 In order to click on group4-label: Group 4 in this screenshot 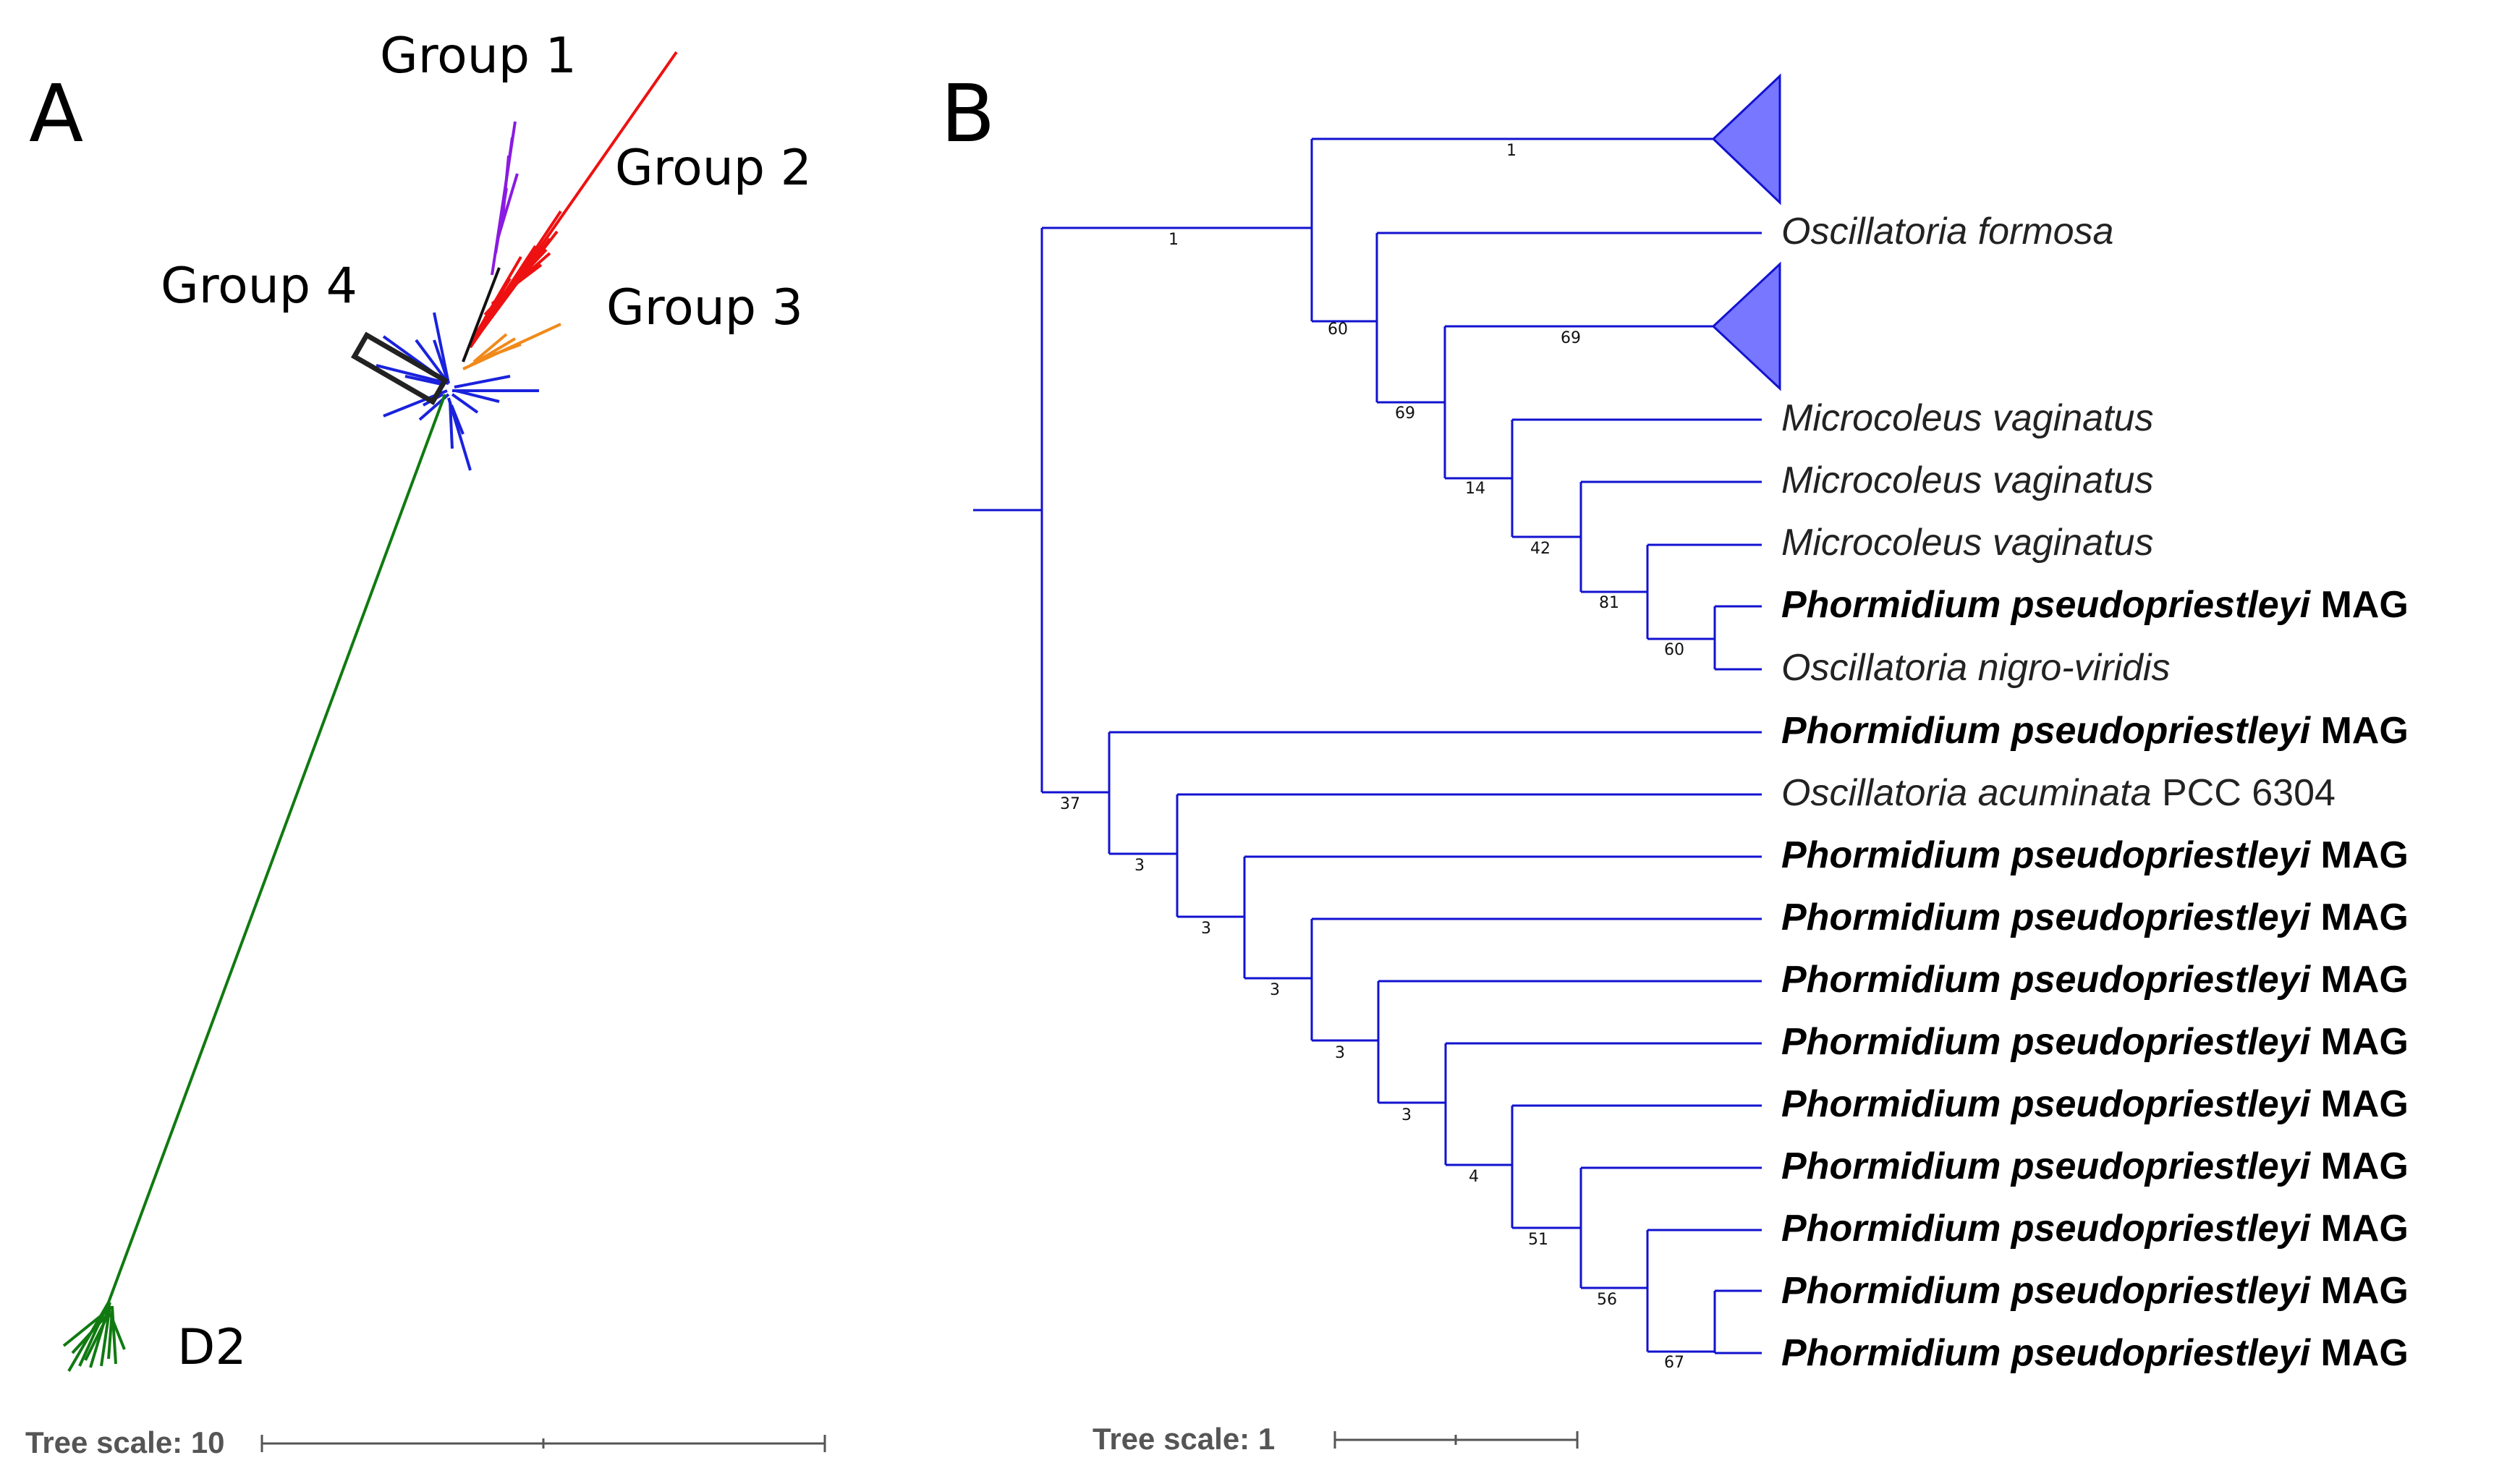, I will do `click(259, 286)`.